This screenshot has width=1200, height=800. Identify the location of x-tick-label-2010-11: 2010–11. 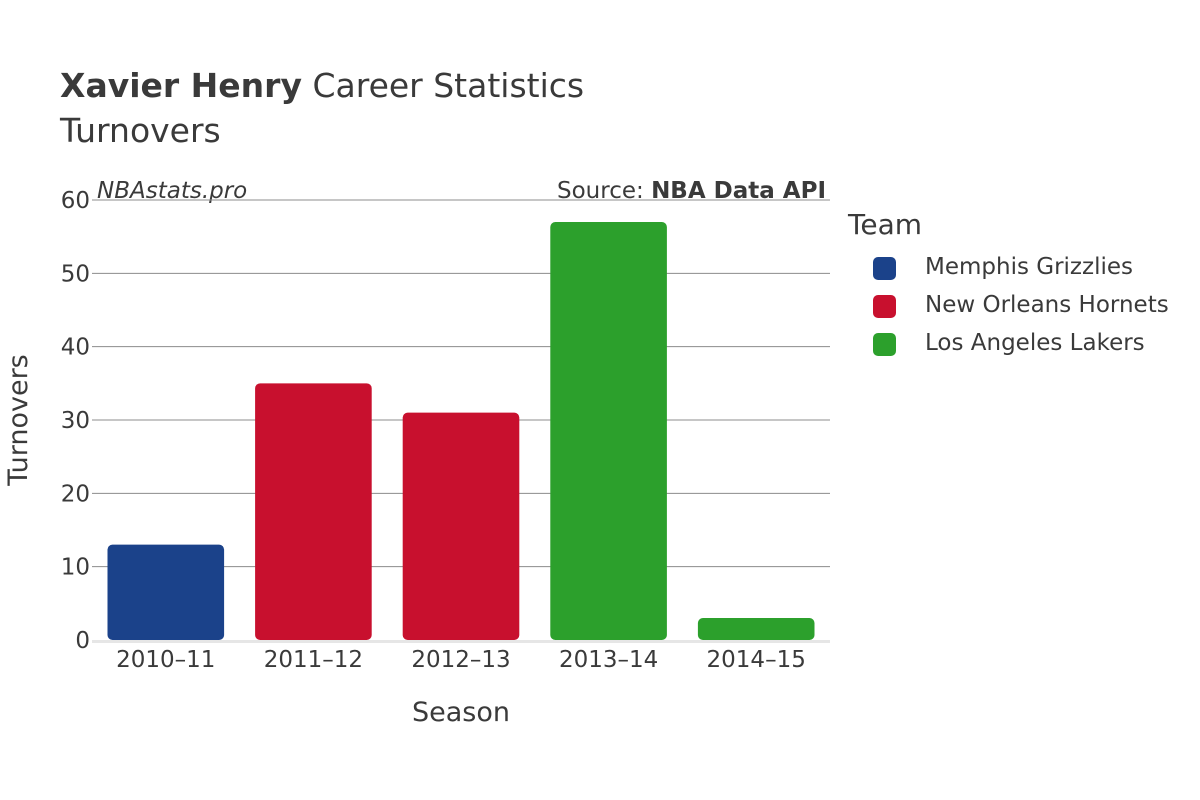
(165, 660).